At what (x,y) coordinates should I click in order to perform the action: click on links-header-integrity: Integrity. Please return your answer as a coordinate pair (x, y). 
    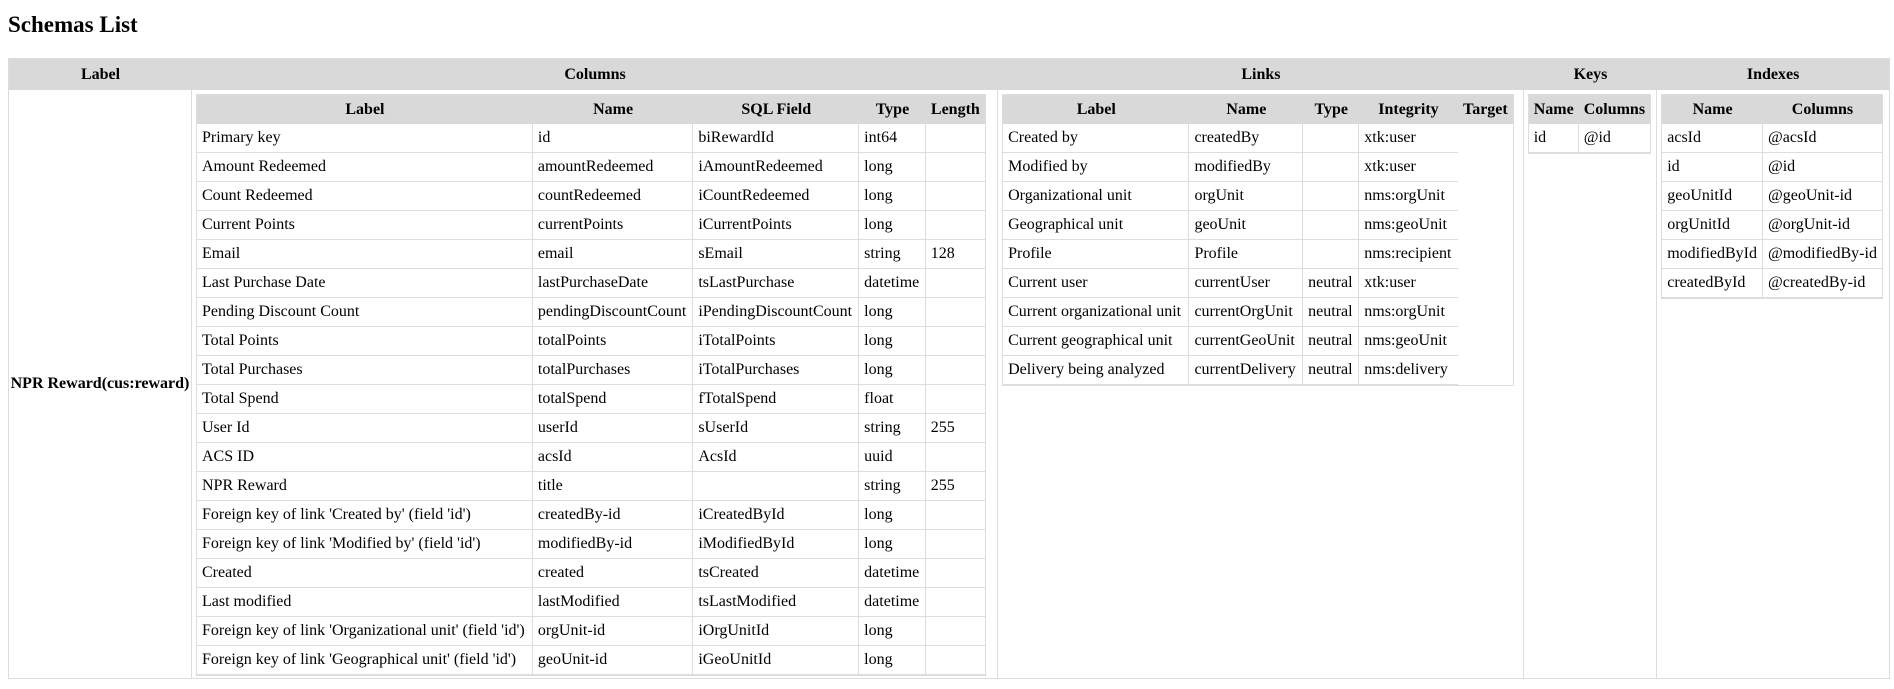
    Looking at the image, I should click on (1408, 109).